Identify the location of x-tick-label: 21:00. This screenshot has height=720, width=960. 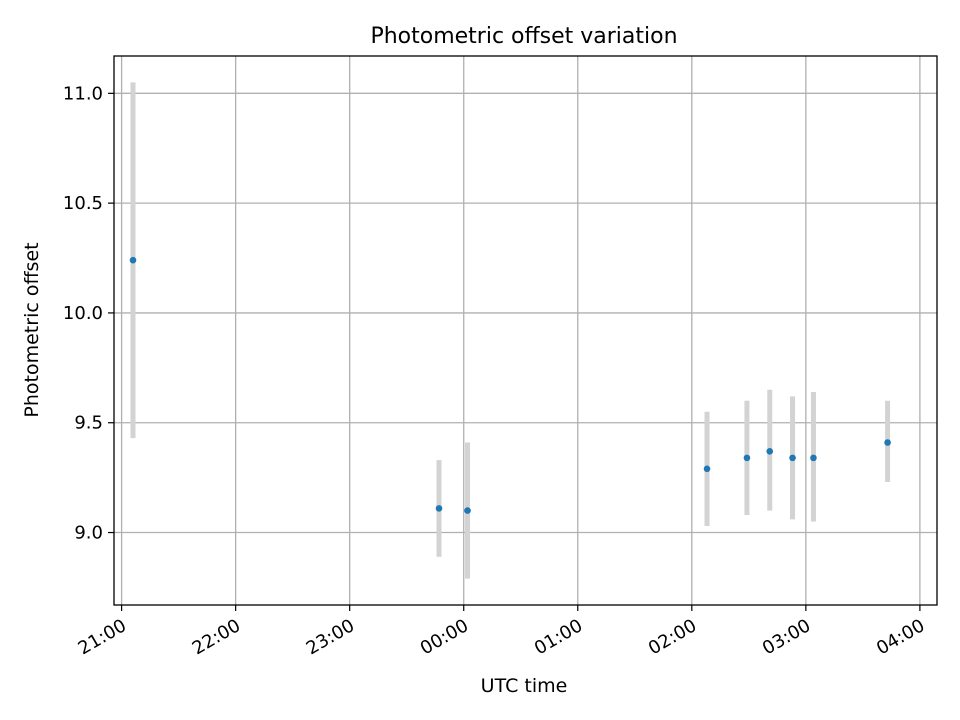
(102, 637).